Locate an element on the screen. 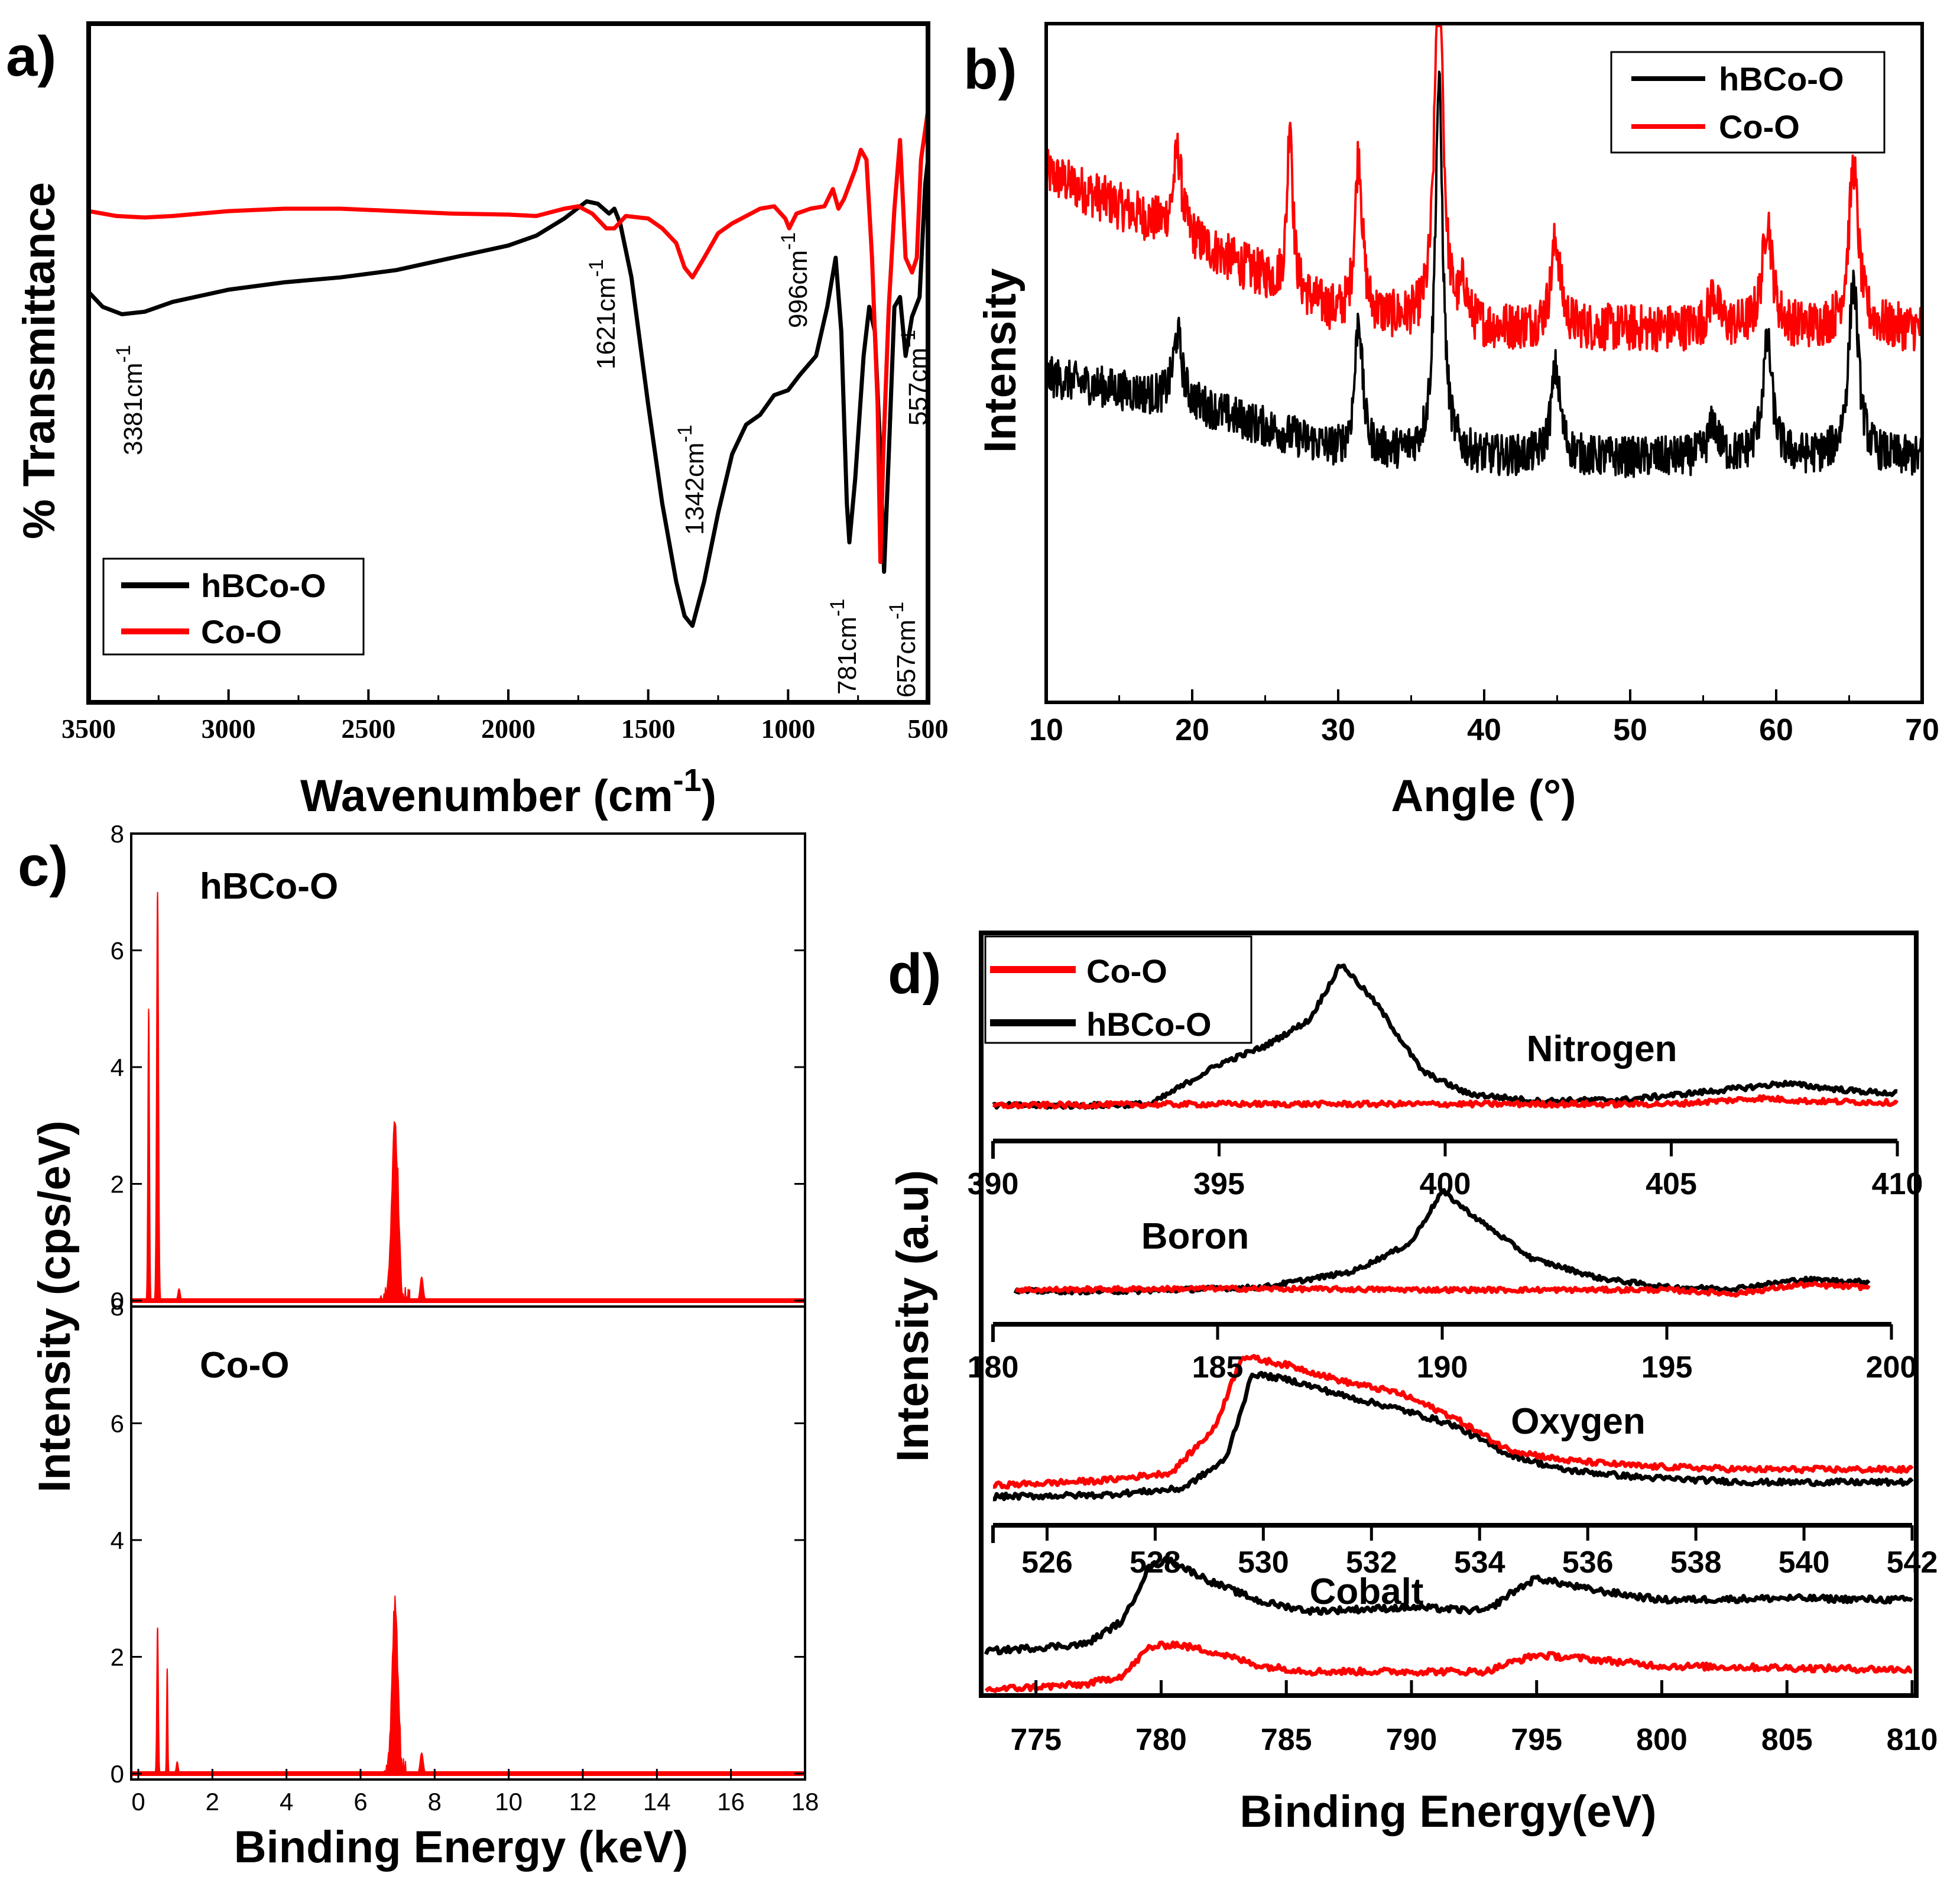  series-hbco-o-line is located at coordinates (1484, 274).